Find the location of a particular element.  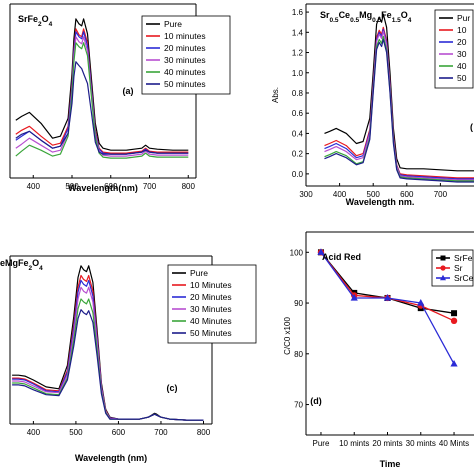

y-tick-label: 1.6 is located at coordinates (298, 12).